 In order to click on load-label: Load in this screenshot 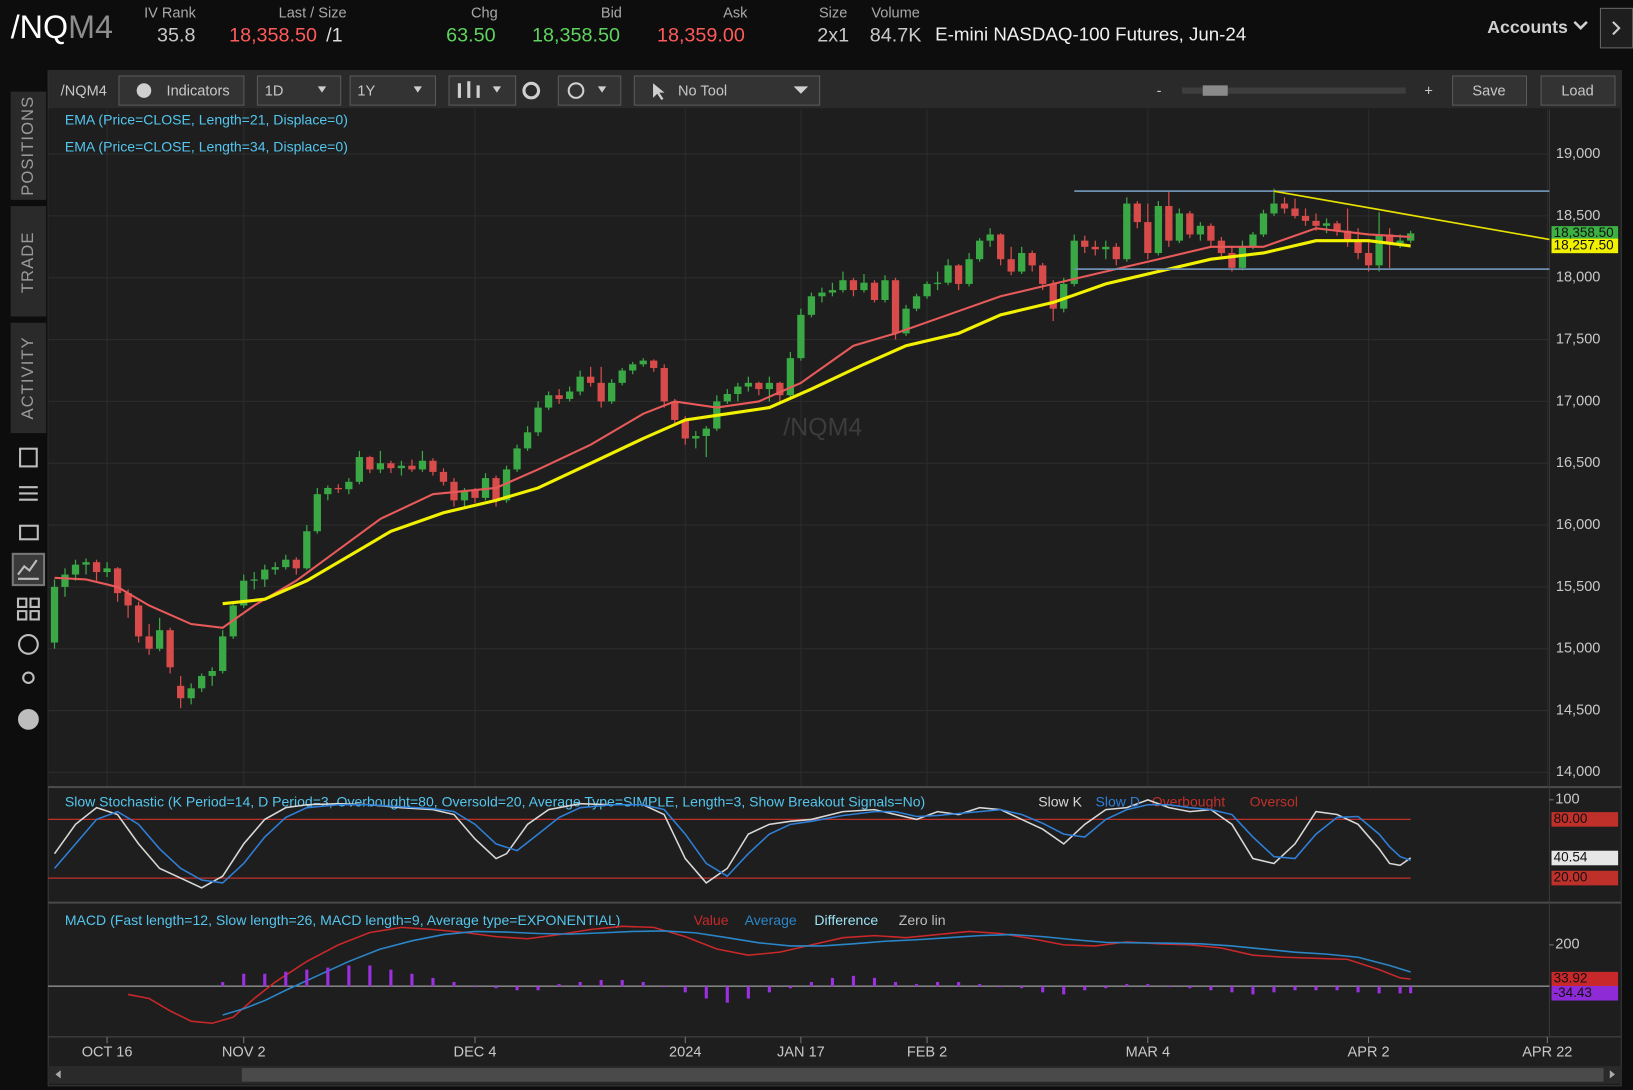, I will do `click(1577, 91)`.